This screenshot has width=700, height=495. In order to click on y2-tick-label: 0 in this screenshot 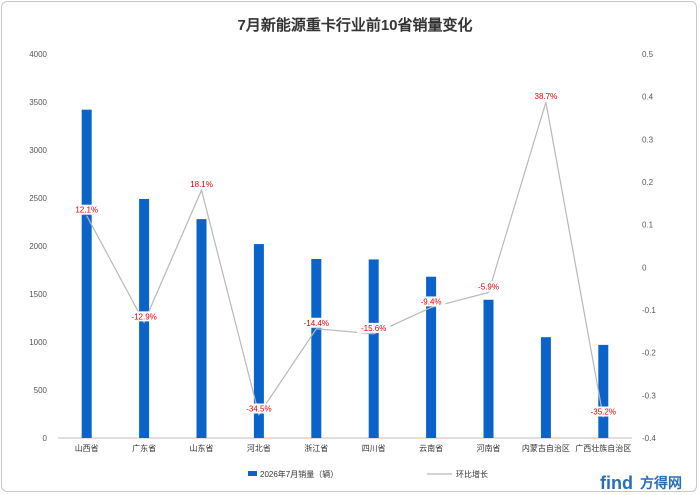, I will do `click(644, 267)`.